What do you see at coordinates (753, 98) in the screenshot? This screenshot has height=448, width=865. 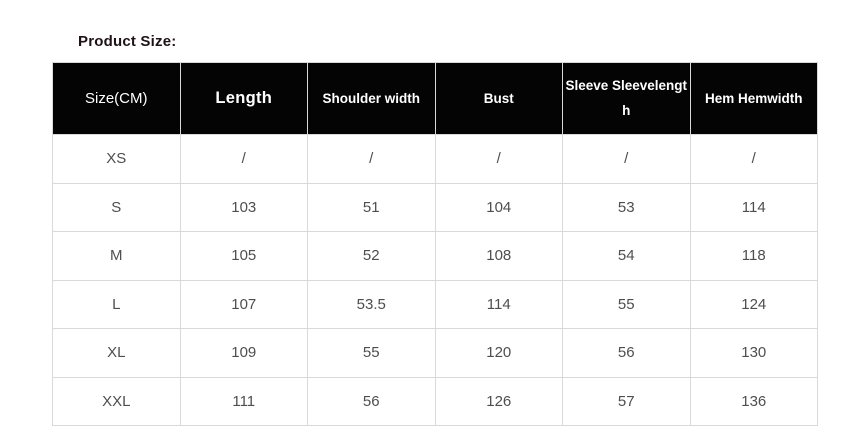 I see `column-header-hem-width: Hem Hemwidth` at bounding box center [753, 98].